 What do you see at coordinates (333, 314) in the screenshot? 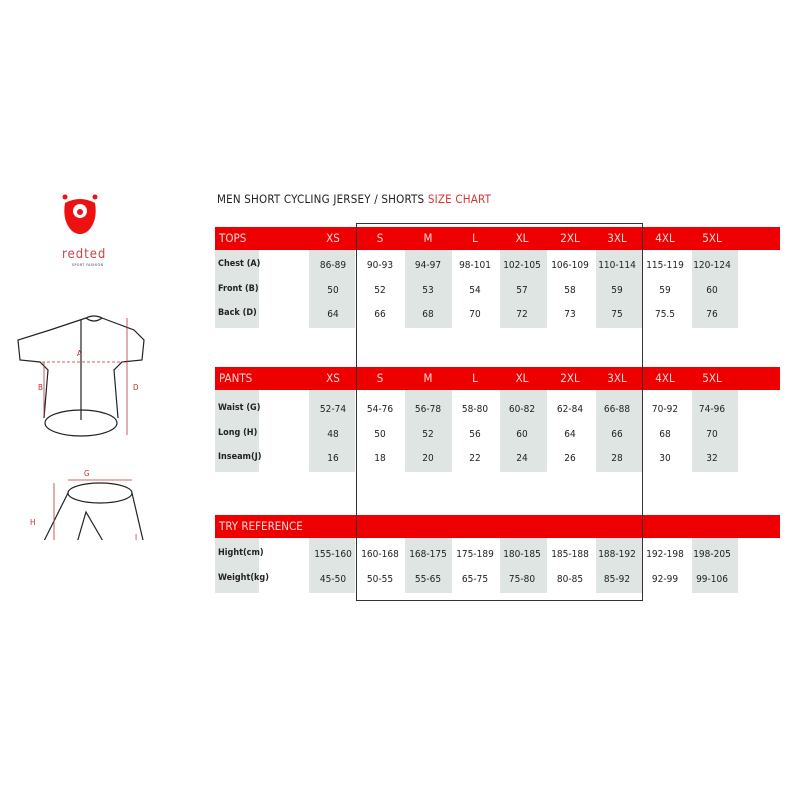
I see `cell-value: 64` at bounding box center [333, 314].